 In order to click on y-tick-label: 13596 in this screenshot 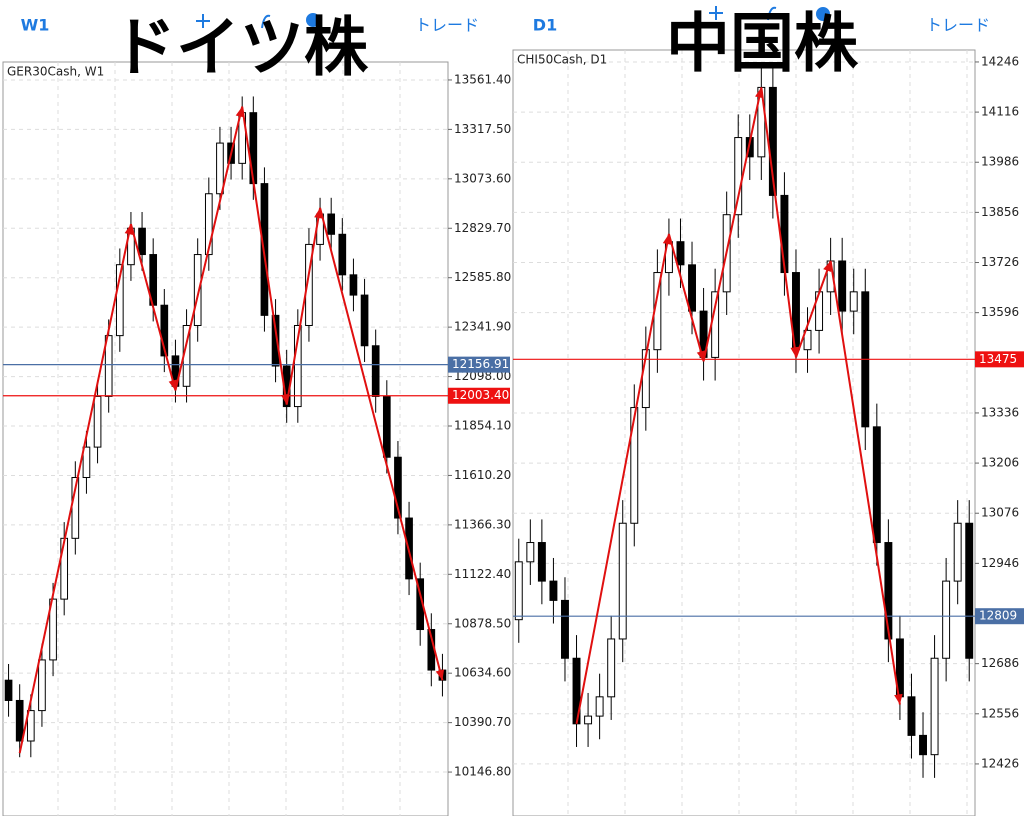, I will do `click(1000, 312)`.